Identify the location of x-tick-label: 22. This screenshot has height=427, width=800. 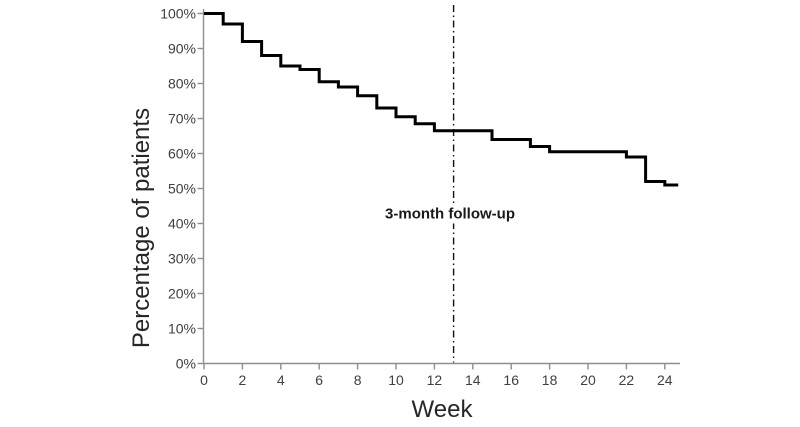
(627, 380).